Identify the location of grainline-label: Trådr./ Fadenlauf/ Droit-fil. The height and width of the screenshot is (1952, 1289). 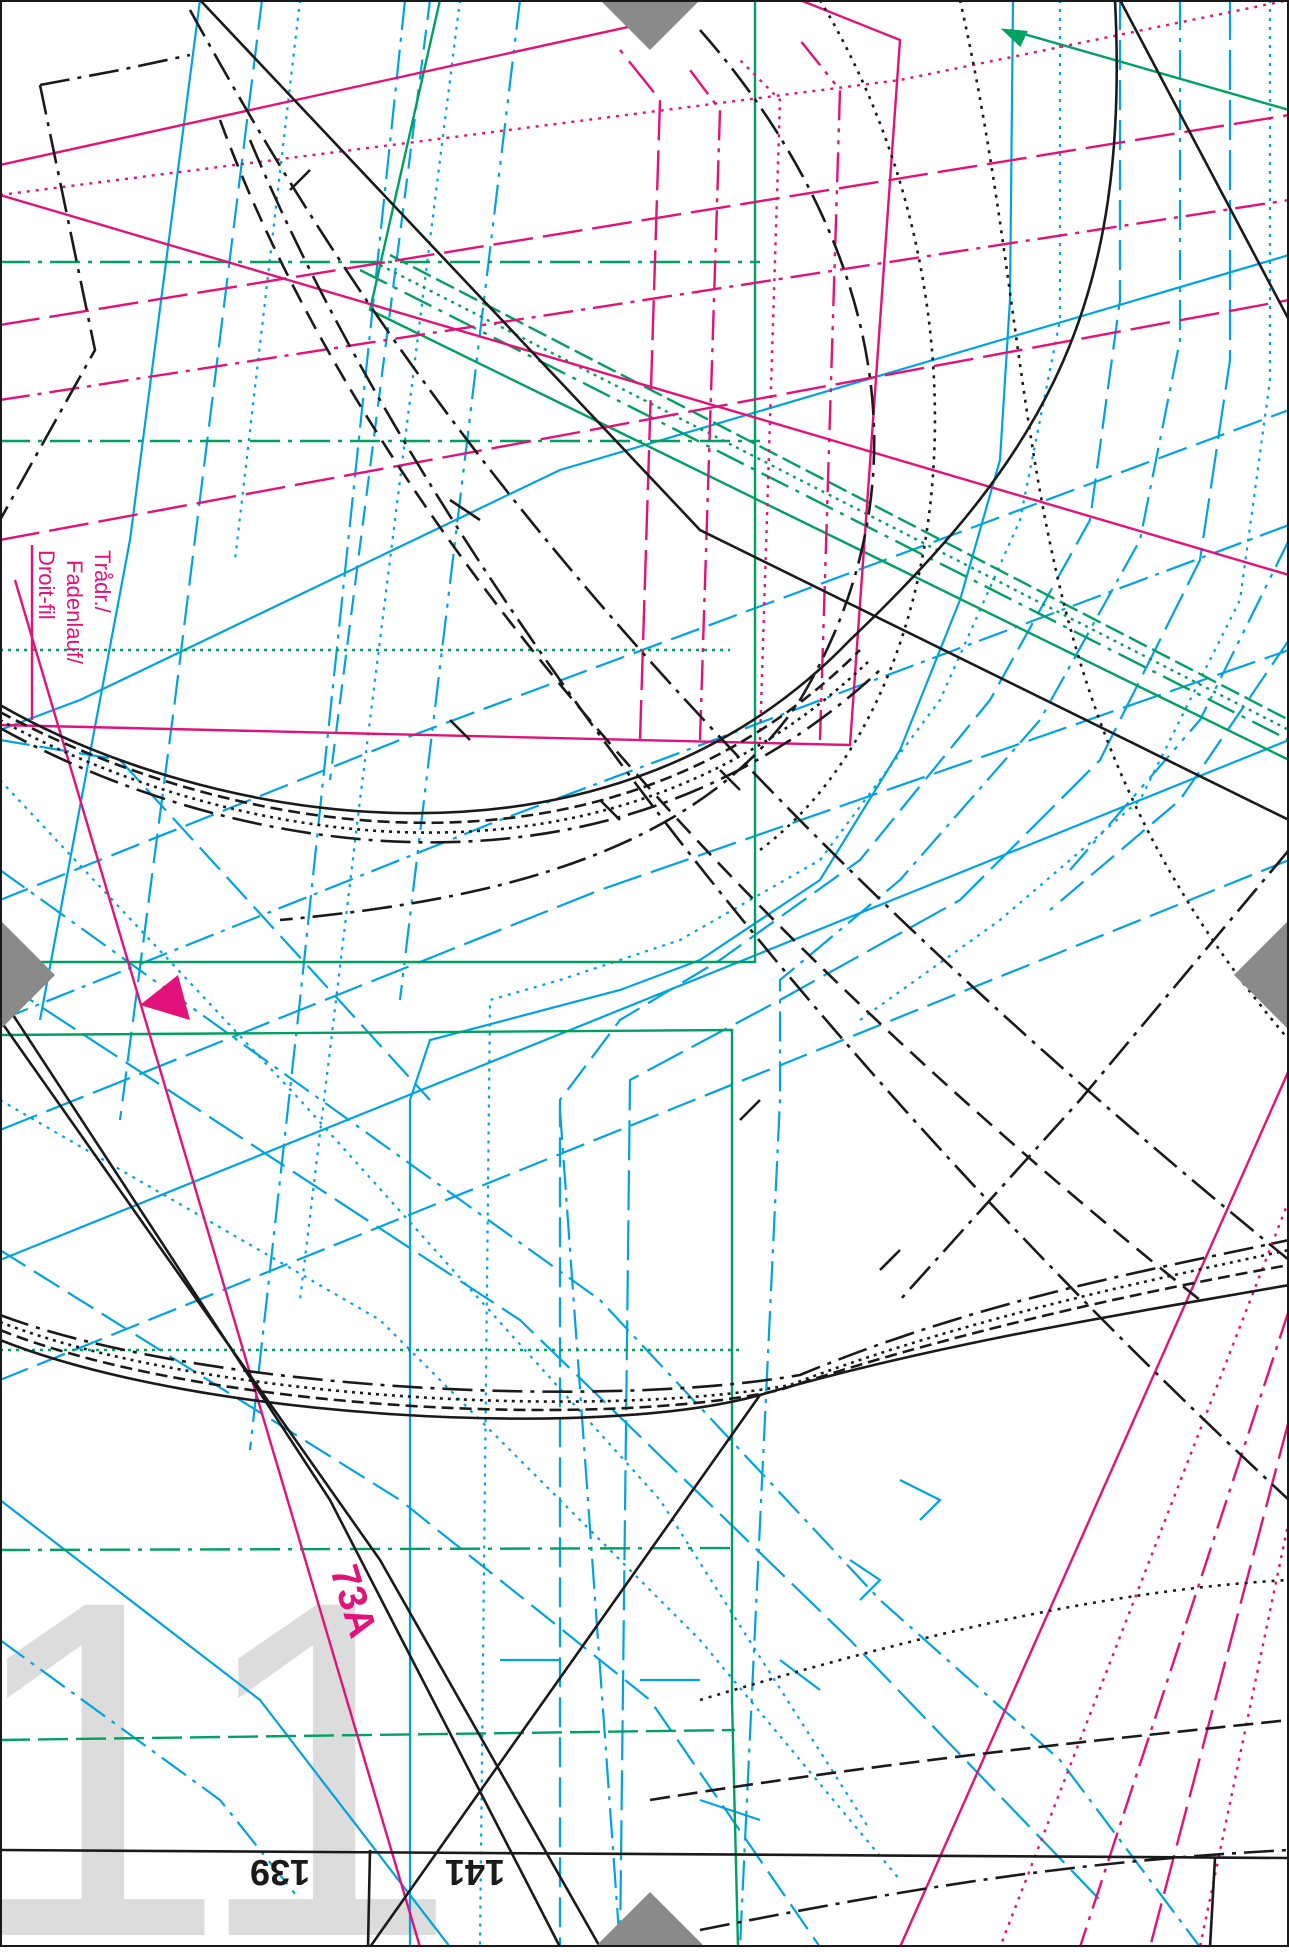
(74, 607).